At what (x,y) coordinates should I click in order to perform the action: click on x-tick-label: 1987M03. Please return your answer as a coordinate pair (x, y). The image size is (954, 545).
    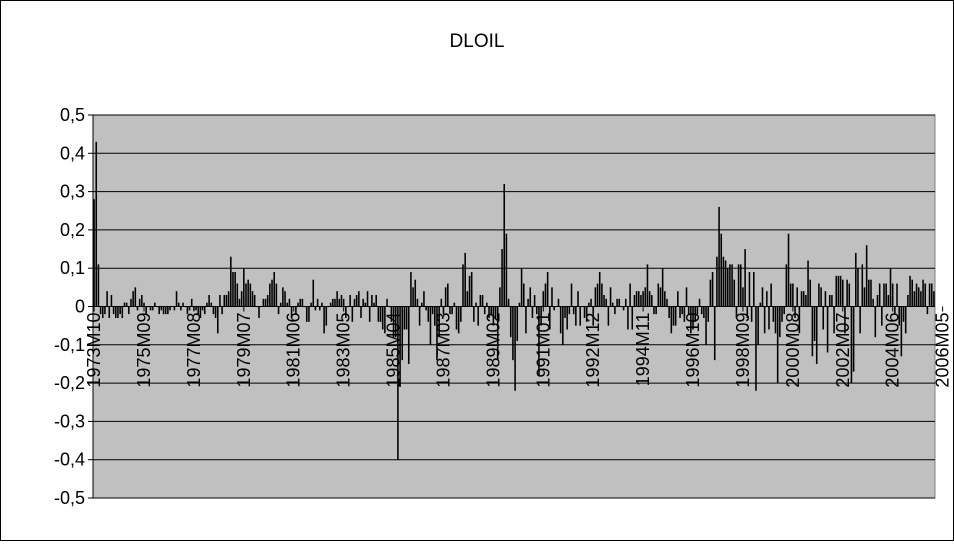
    Looking at the image, I should click on (443, 350).